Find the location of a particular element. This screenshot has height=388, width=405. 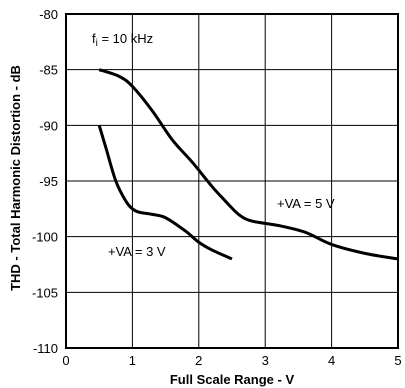

series-label-5v: +VA = 5 V is located at coordinates (306, 203).